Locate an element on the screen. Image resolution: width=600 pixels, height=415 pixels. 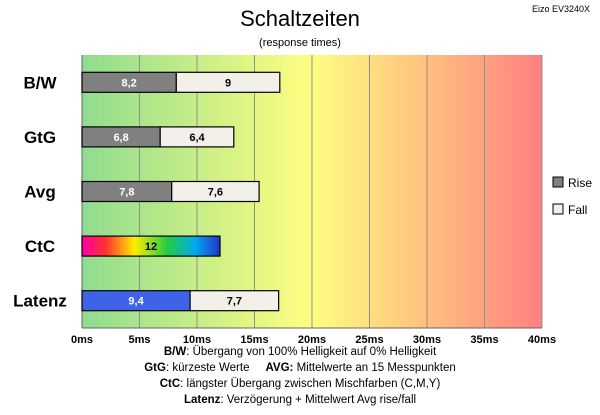
data-label: 9 is located at coordinates (228, 83).